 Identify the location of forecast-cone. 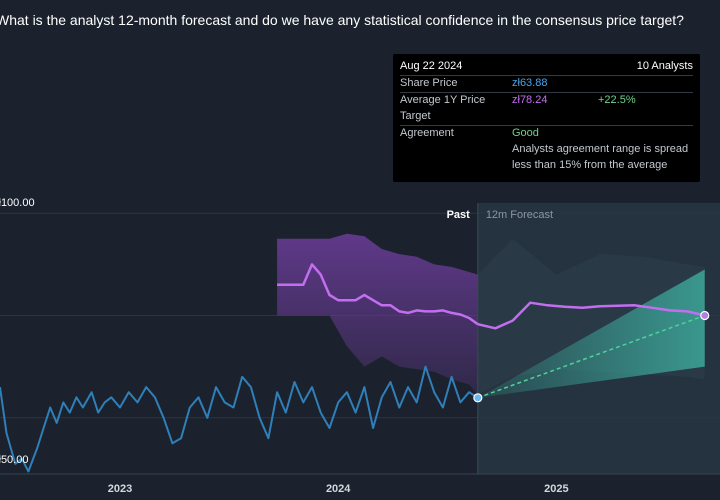
(591, 333).